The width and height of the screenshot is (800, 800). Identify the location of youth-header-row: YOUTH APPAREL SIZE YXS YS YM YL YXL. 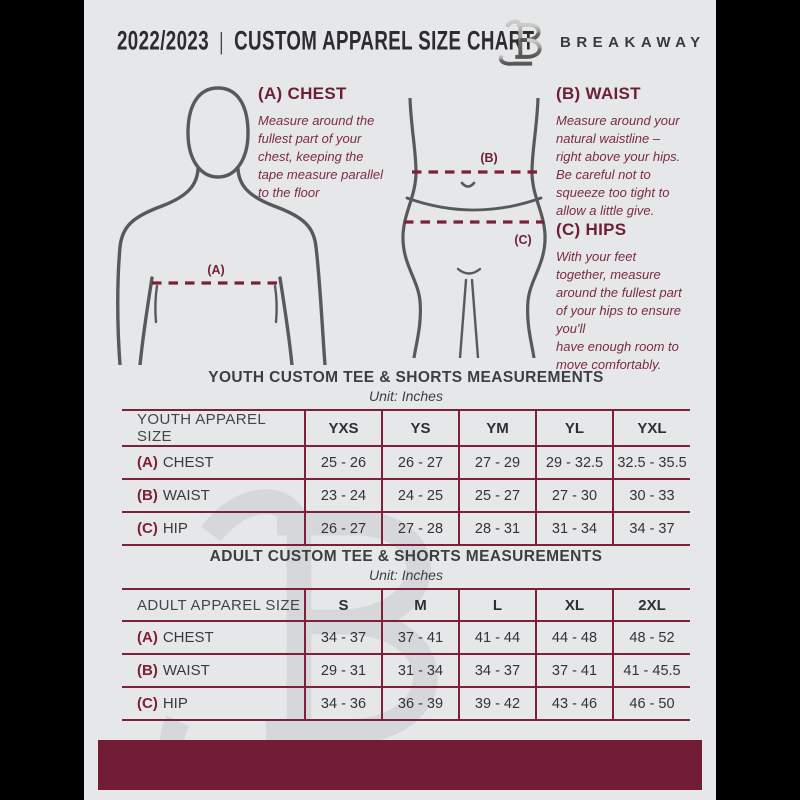
(406, 428).